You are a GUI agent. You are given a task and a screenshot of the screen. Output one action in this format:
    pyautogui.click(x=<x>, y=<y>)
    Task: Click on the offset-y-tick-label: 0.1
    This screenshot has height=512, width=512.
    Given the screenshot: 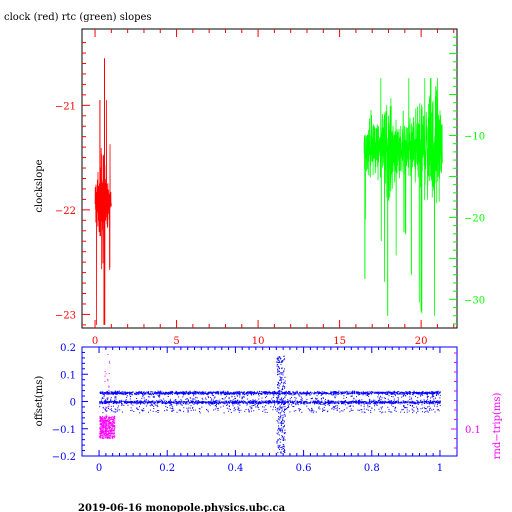 What is the action you would take?
    pyautogui.click(x=68, y=375)
    